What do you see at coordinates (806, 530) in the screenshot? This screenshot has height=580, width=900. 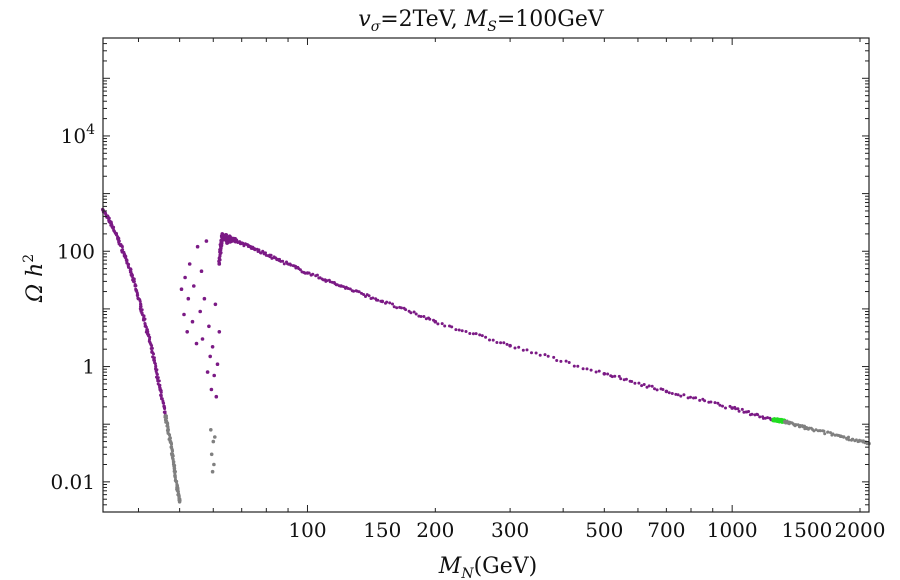 I see `x-tick-label: 1500` at bounding box center [806, 530].